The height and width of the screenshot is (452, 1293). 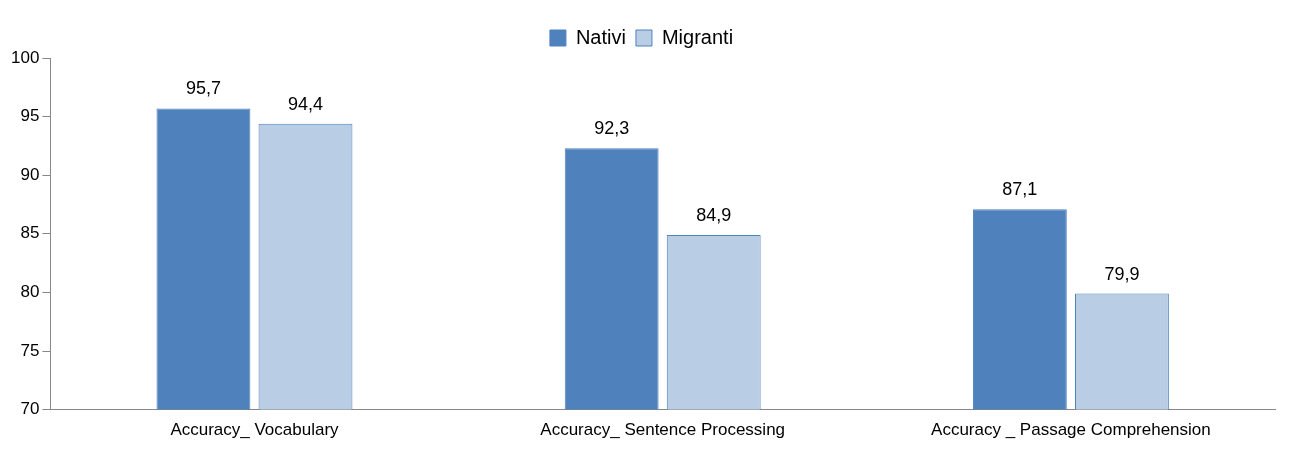 I want to click on data-label: 79,9, so click(x=1122, y=273).